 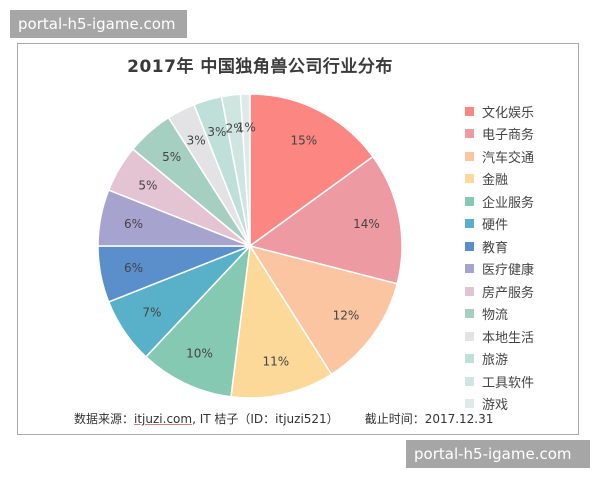 What do you see at coordinates (508, 293) in the screenshot?
I see `legend-label: 房产服务` at bounding box center [508, 293].